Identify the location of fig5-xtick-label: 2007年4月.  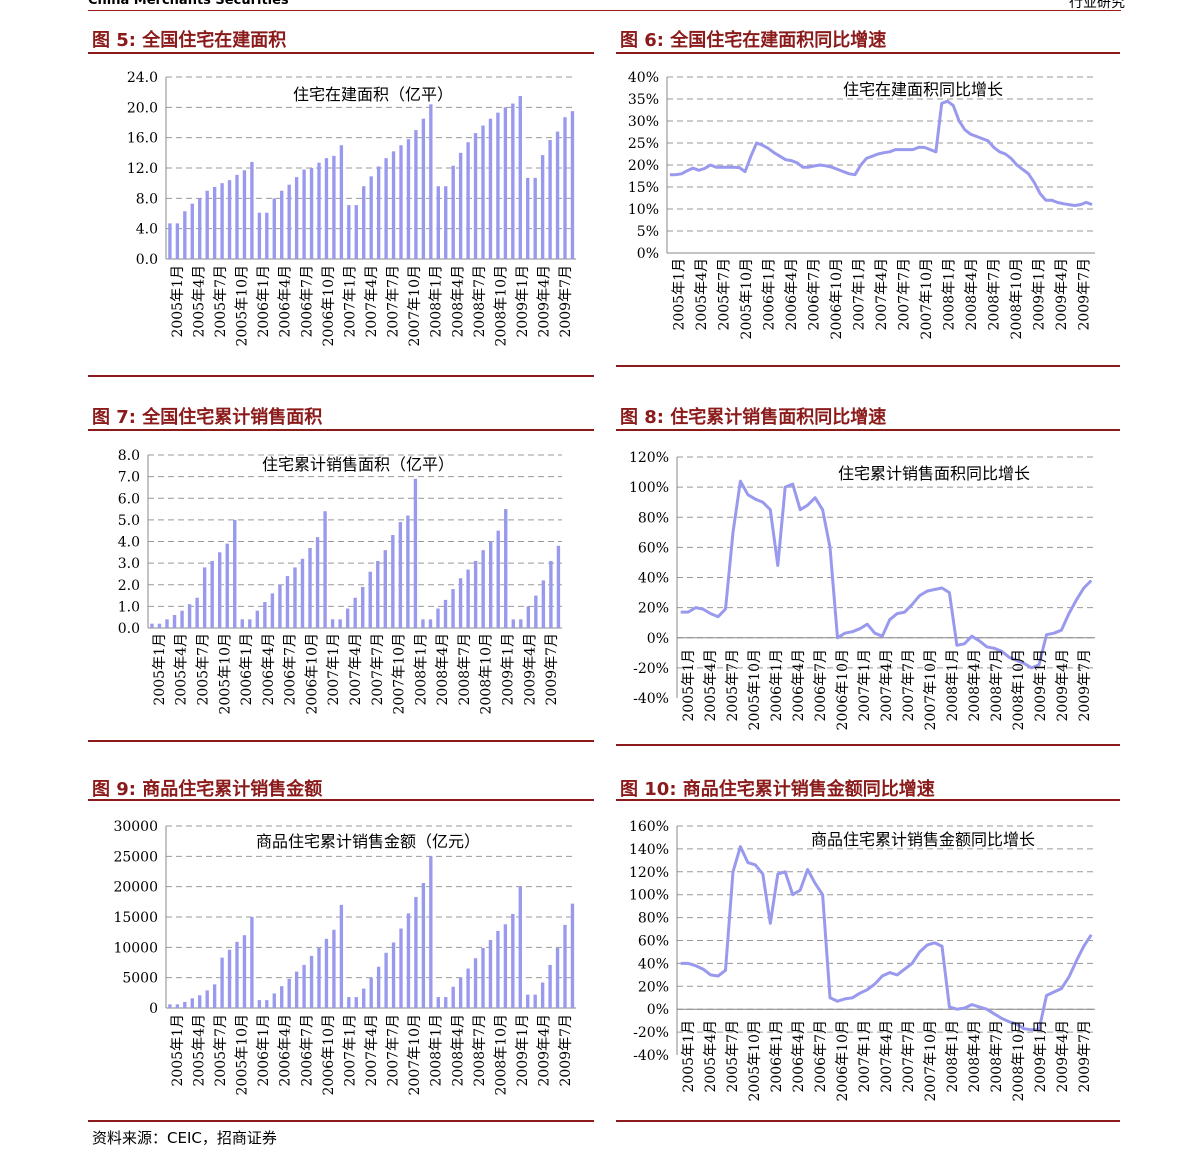
(372, 301).